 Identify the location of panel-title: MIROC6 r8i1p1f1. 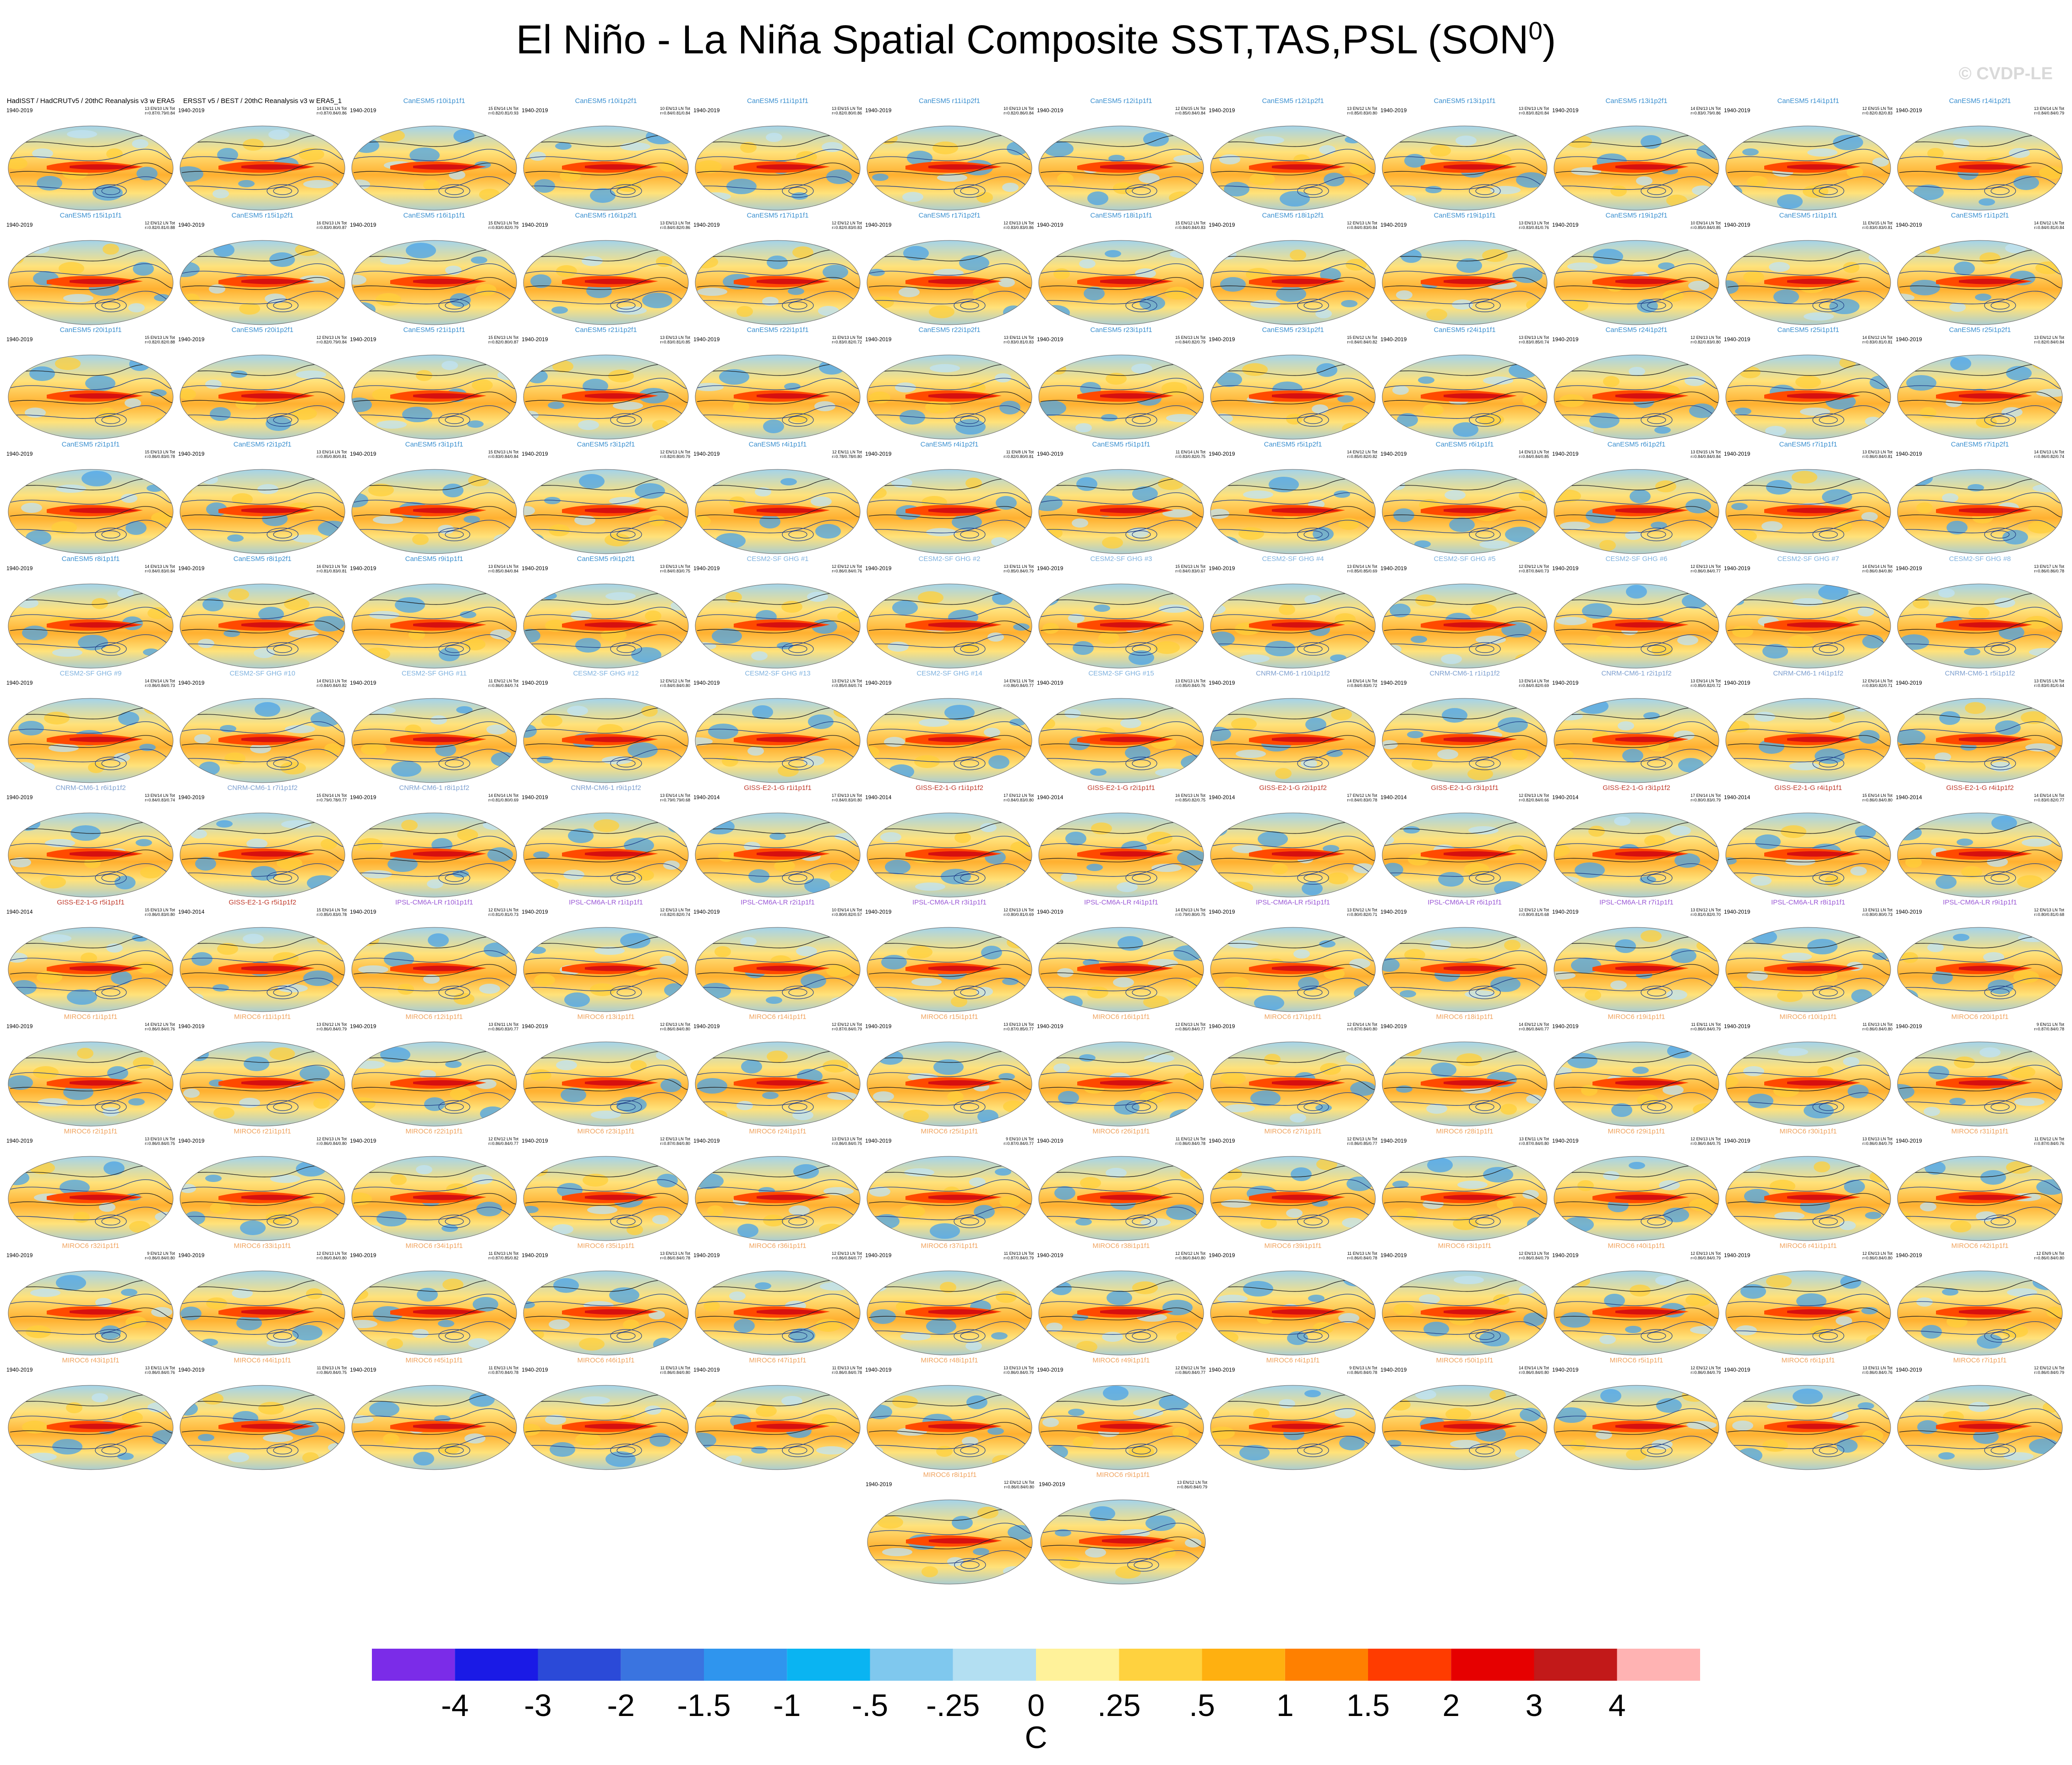
(950, 1475).